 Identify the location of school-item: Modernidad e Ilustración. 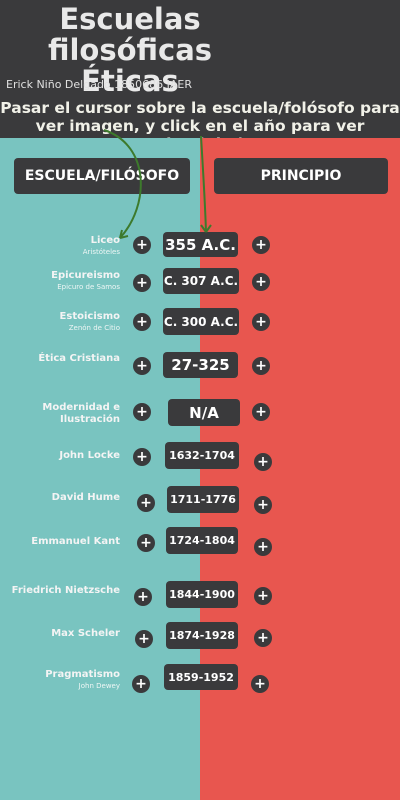
(70, 414).